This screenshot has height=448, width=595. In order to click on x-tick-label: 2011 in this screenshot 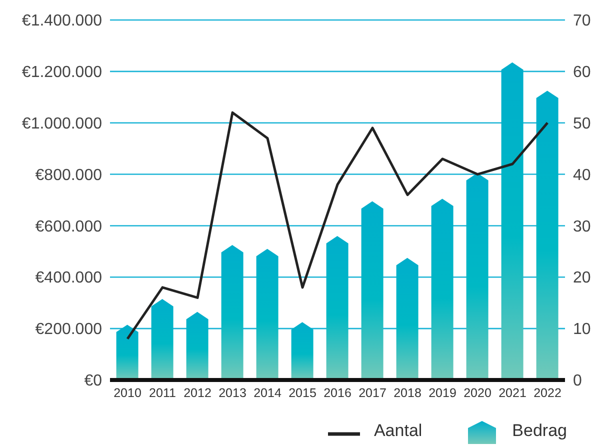, I will do `click(162, 393)`.